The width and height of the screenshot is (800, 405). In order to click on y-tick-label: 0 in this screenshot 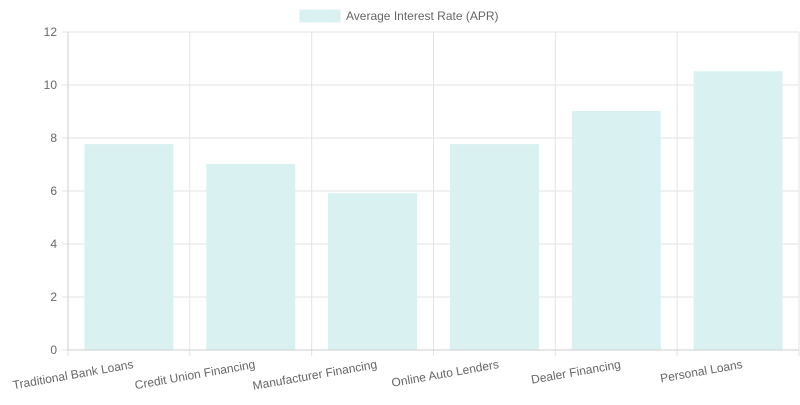, I will do `click(53, 350)`.